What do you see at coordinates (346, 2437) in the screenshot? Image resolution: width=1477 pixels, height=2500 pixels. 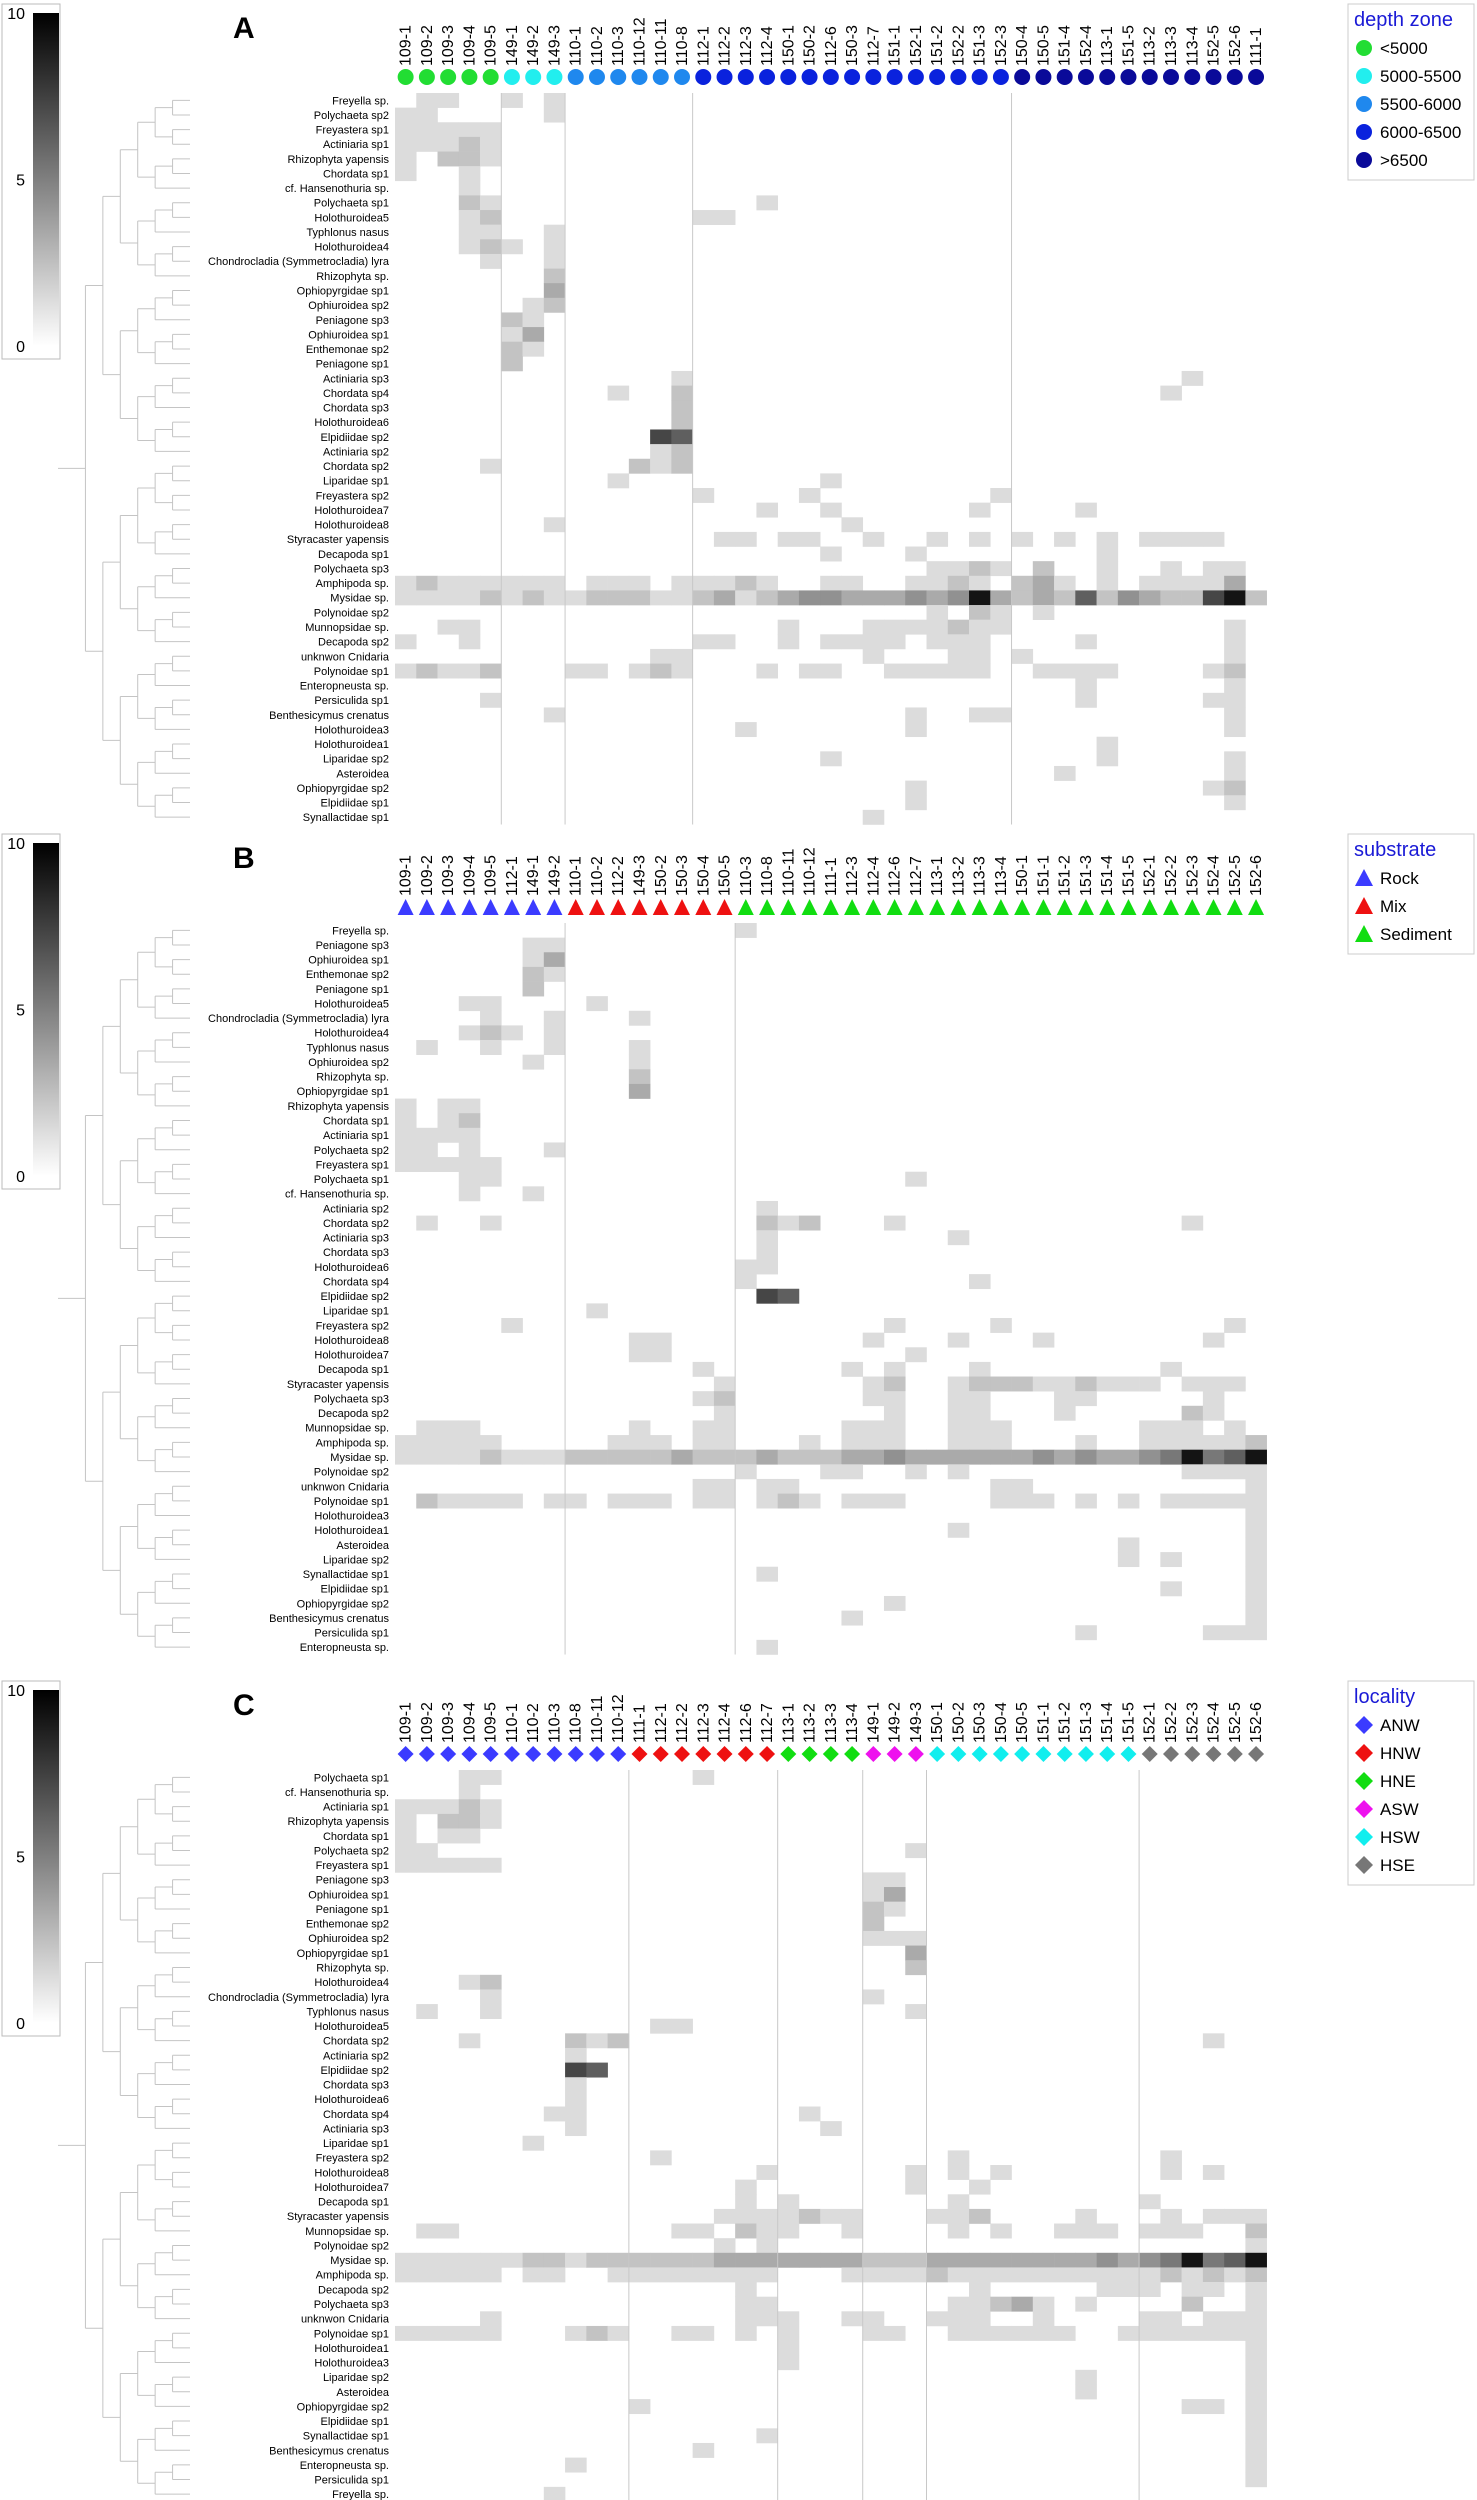 I see `taxon-label: Synallactidae sp1` at bounding box center [346, 2437].